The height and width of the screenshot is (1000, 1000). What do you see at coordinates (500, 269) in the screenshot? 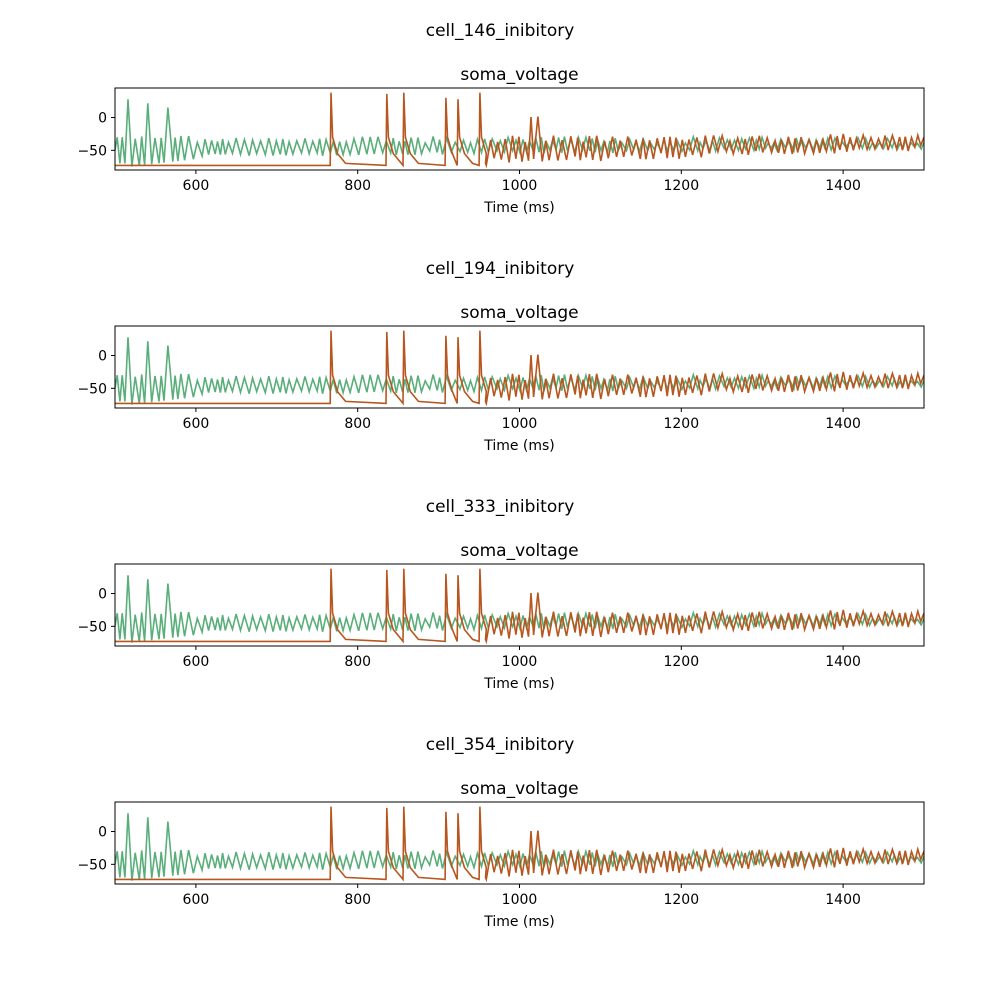
I see `figure-suptitle: cell_194_inibitory` at bounding box center [500, 269].